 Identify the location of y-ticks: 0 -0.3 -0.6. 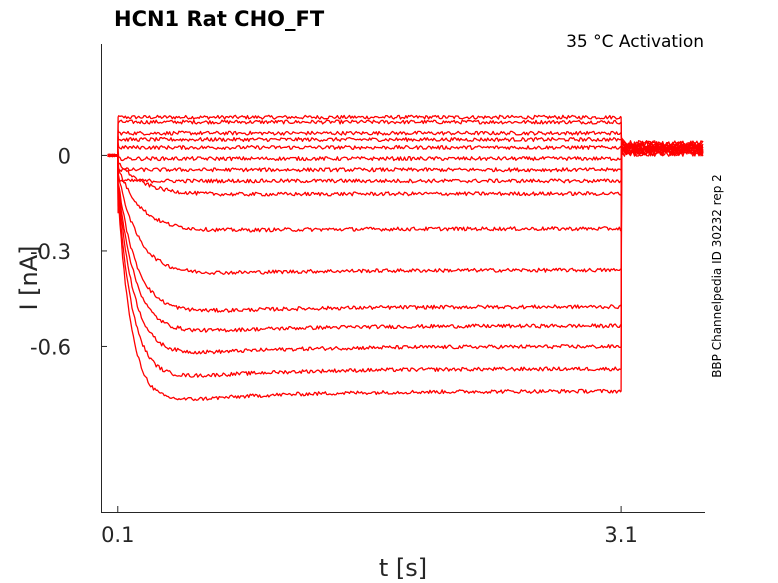
(68, 251).